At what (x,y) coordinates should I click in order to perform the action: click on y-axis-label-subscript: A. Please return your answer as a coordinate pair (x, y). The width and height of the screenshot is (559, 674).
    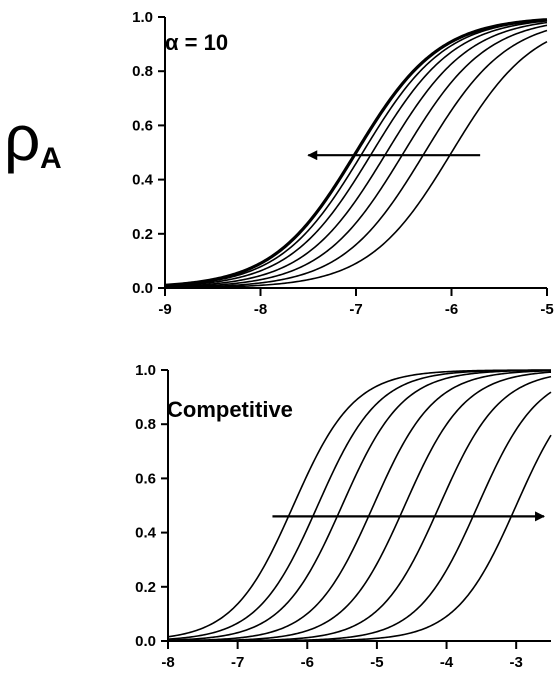
    Looking at the image, I should click on (51, 158).